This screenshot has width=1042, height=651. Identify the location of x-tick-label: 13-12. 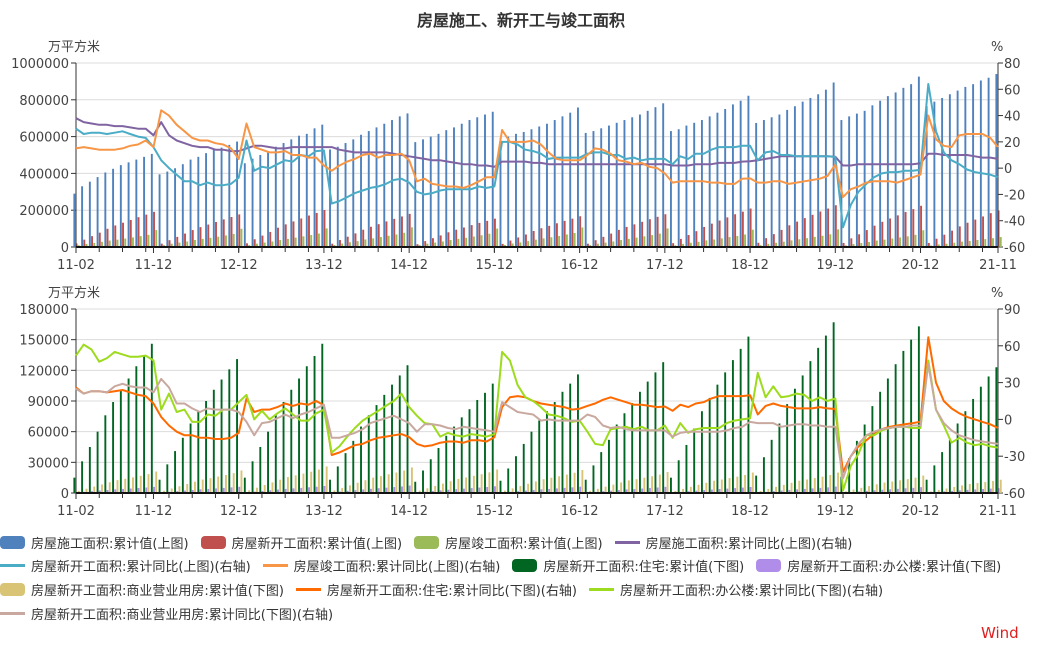
(324, 265).